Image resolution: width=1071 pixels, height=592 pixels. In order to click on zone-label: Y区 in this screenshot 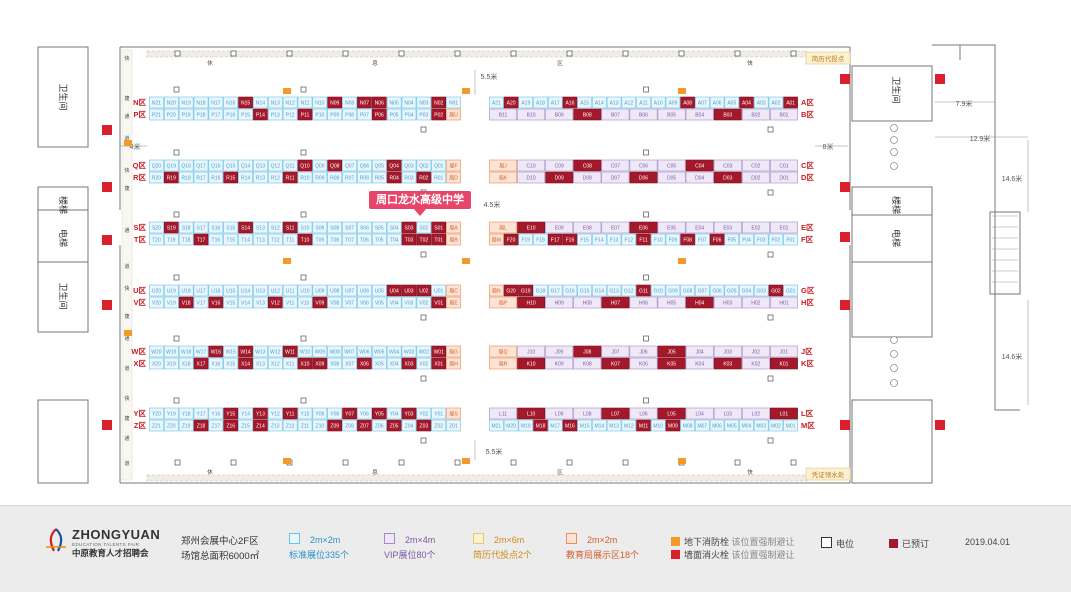, I will do `click(139, 413)`.